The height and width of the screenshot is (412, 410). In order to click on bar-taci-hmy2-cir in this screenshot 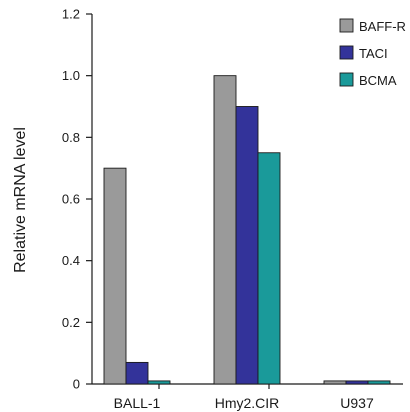, I will do `click(247, 245)`.